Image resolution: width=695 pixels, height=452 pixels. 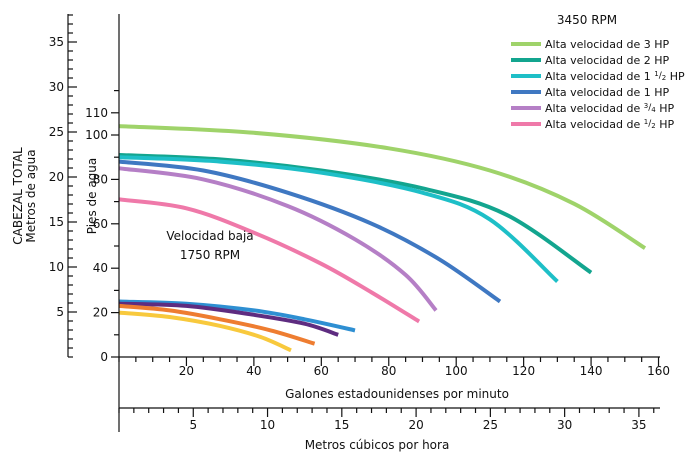 I want to click on legend-label: Alta velocidad de 3 HP, so click(x=607, y=44).